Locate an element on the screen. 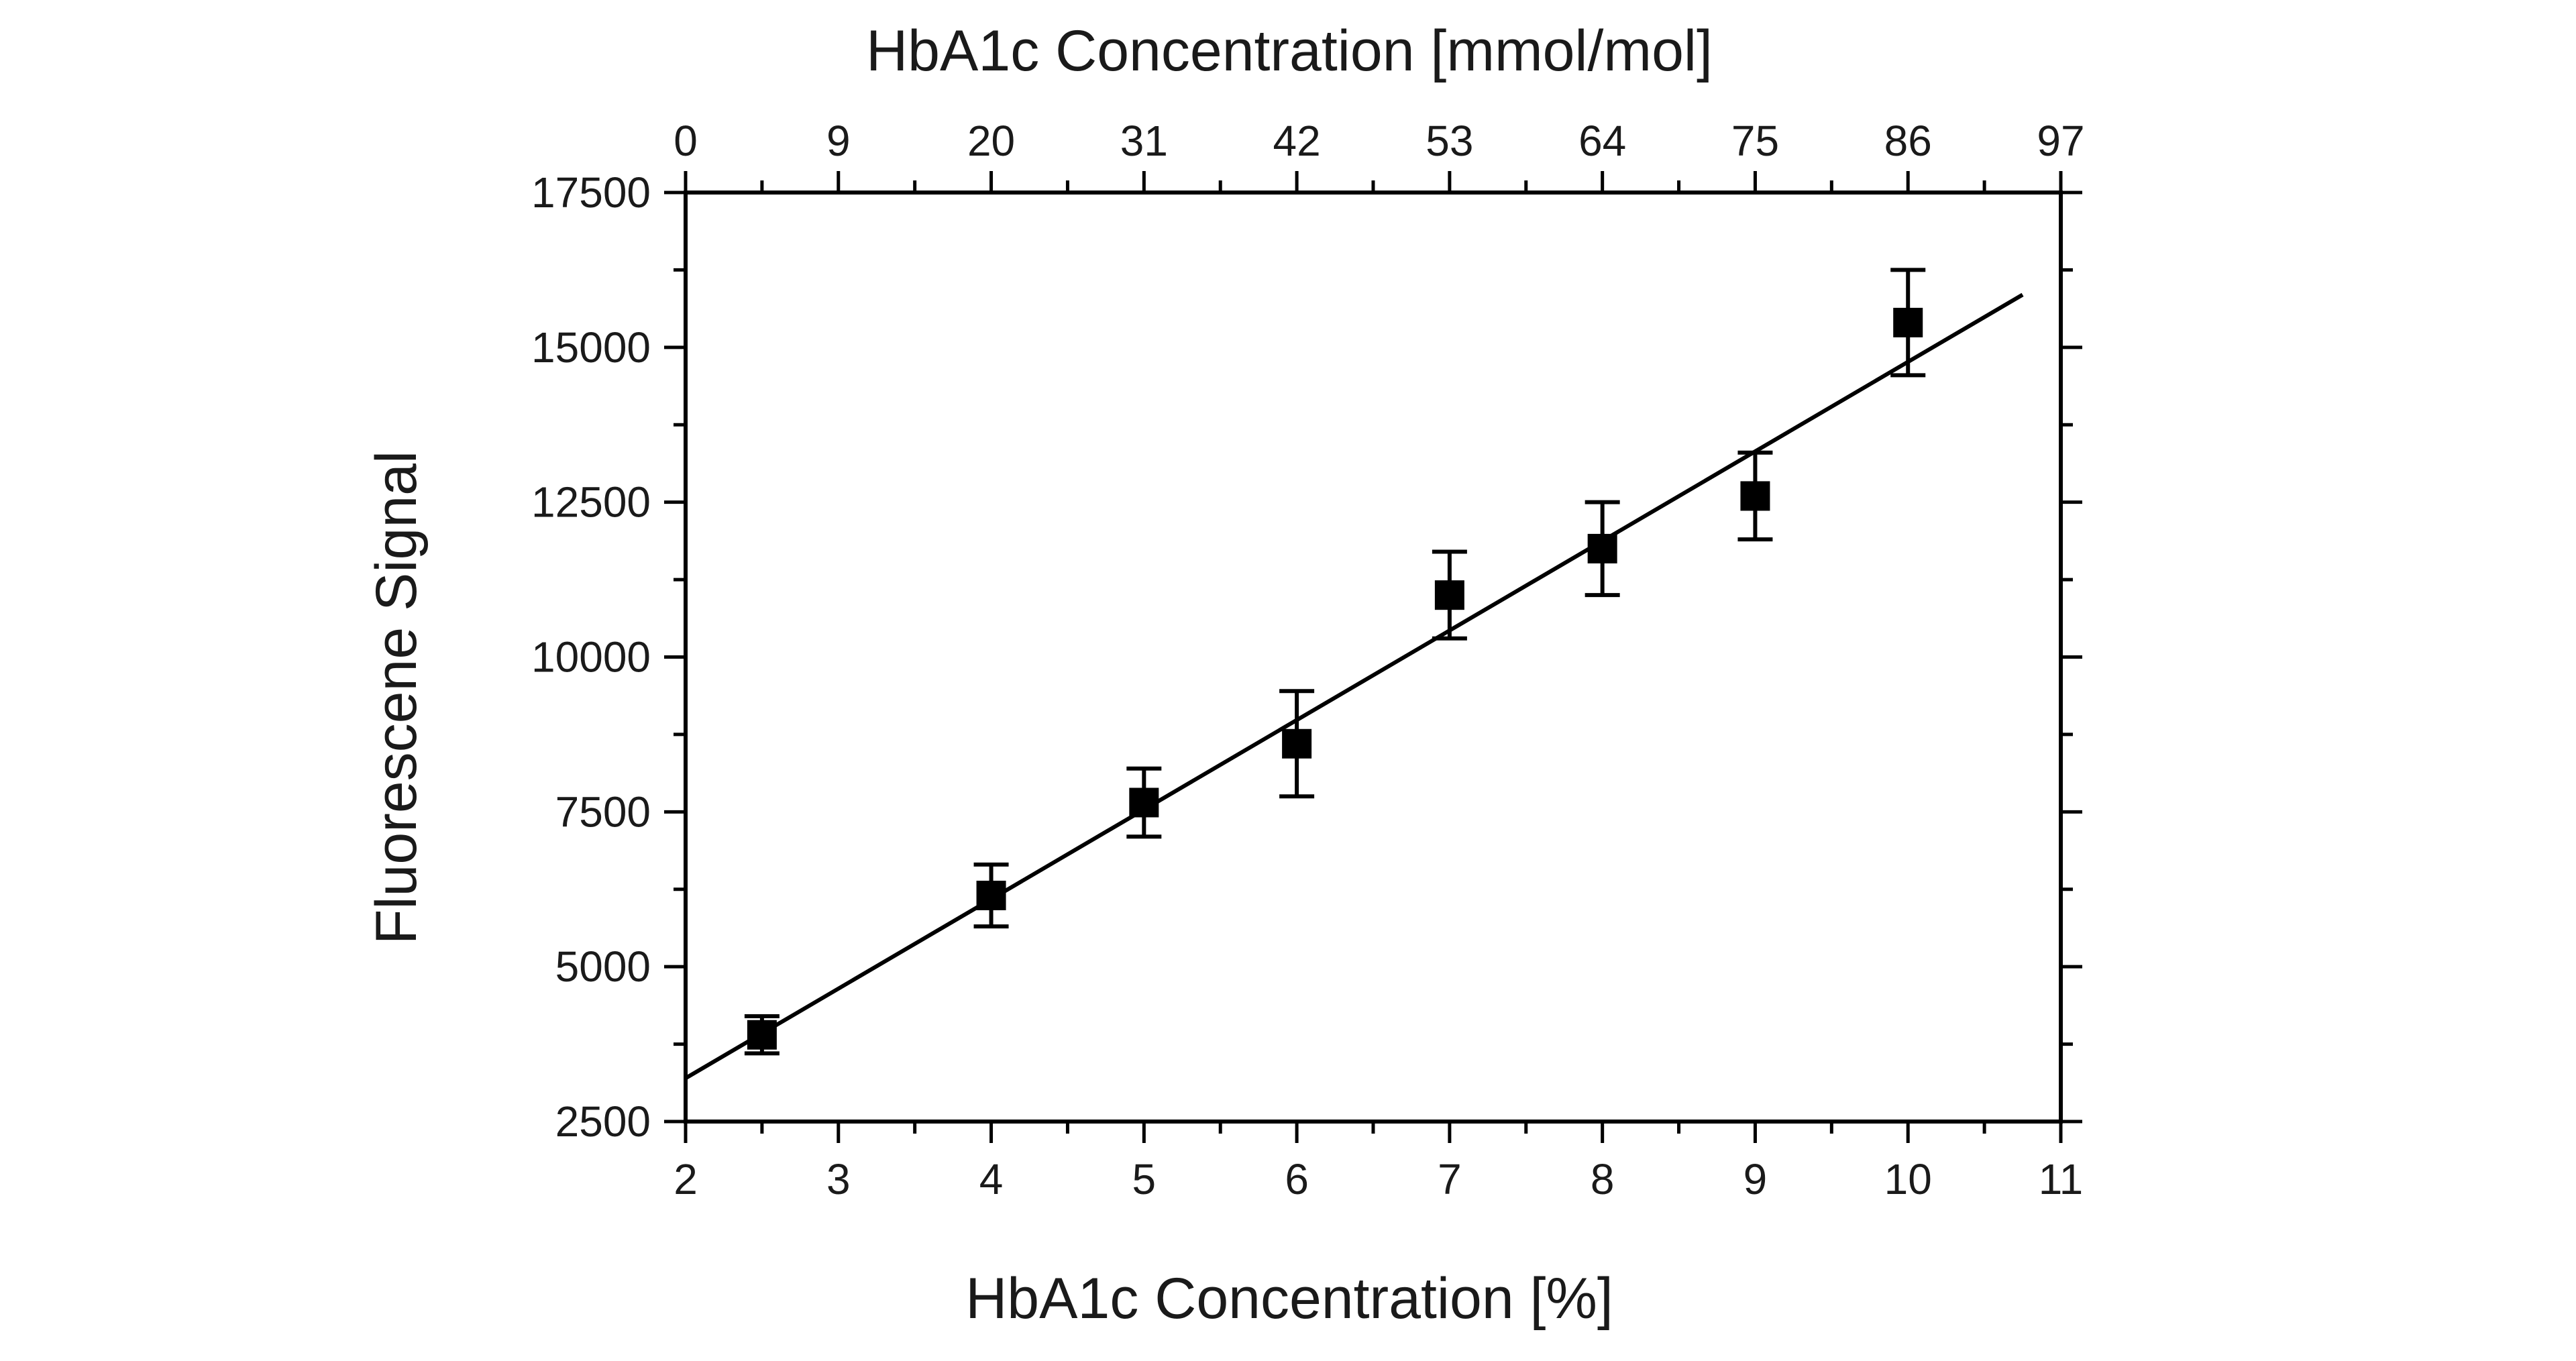 Image resolution: width=2576 pixels, height=1361 pixels. x-tick-label: 4 is located at coordinates (991, 1179).